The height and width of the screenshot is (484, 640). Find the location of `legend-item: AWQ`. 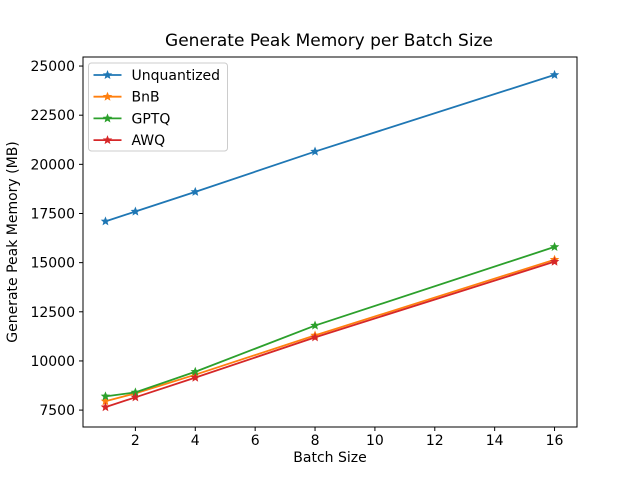

legend-item: AWQ is located at coordinates (129, 141).